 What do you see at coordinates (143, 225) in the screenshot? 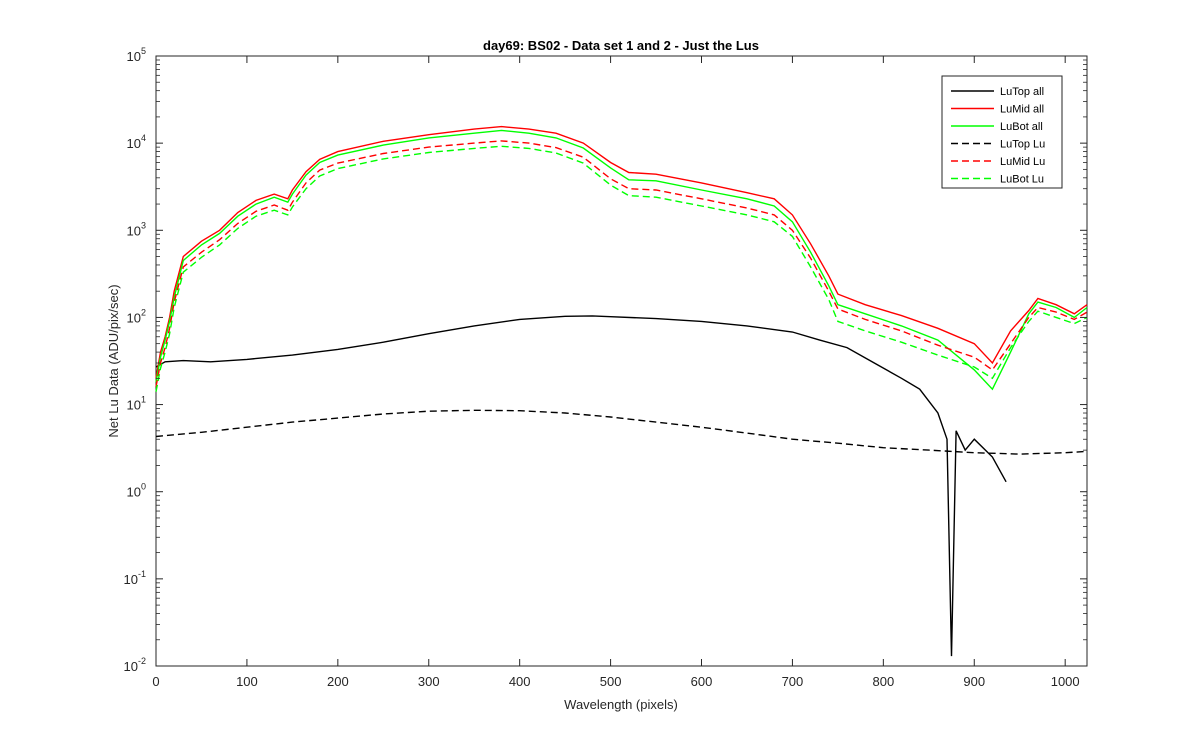
I see `y-tick-exponent: 3` at bounding box center [143, 225].